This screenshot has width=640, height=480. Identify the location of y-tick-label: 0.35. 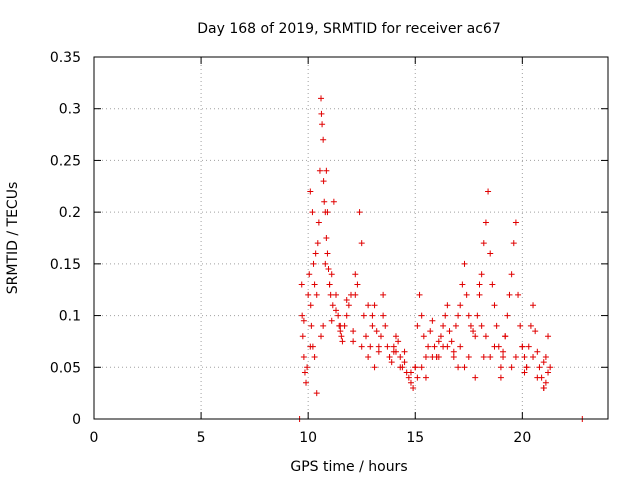
(65, 58).